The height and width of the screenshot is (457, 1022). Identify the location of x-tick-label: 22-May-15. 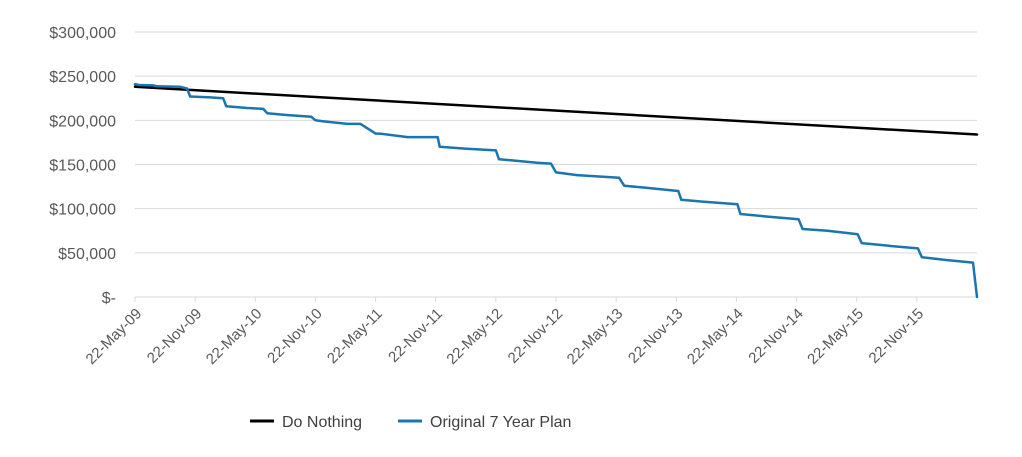
(835, 336).